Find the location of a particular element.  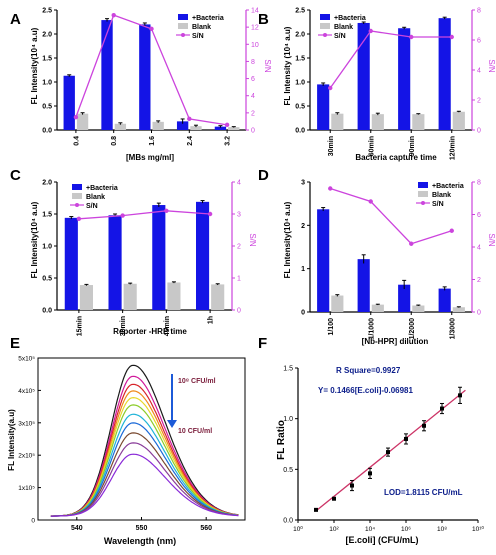

y-tick-label: 5x10⁵ is located at coordinates (26, 359).